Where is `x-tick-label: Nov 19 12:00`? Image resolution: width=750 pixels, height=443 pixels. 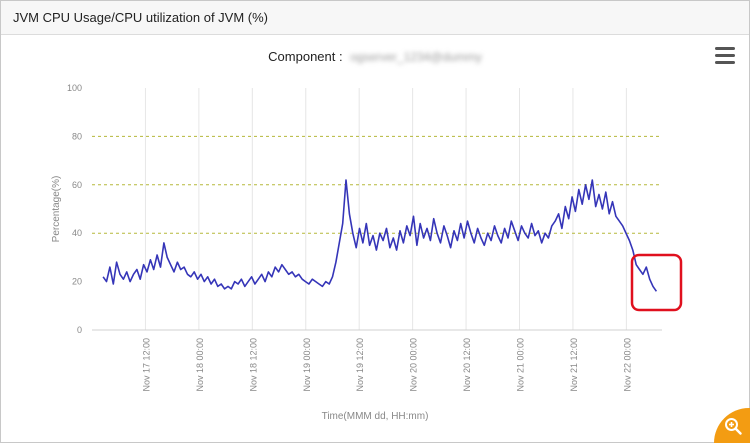
x-tick-label: Nov 19 12:00 is located at coordinates (360, 365).